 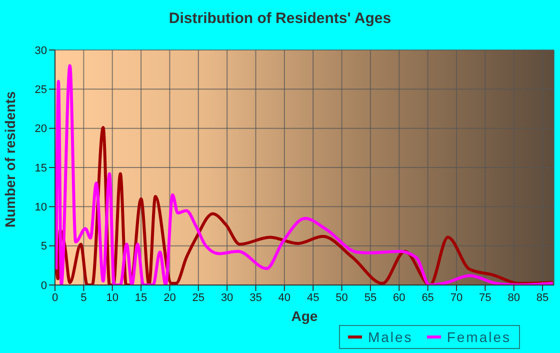 I want to click on legend-label: Females, so click(x=478, y=337).